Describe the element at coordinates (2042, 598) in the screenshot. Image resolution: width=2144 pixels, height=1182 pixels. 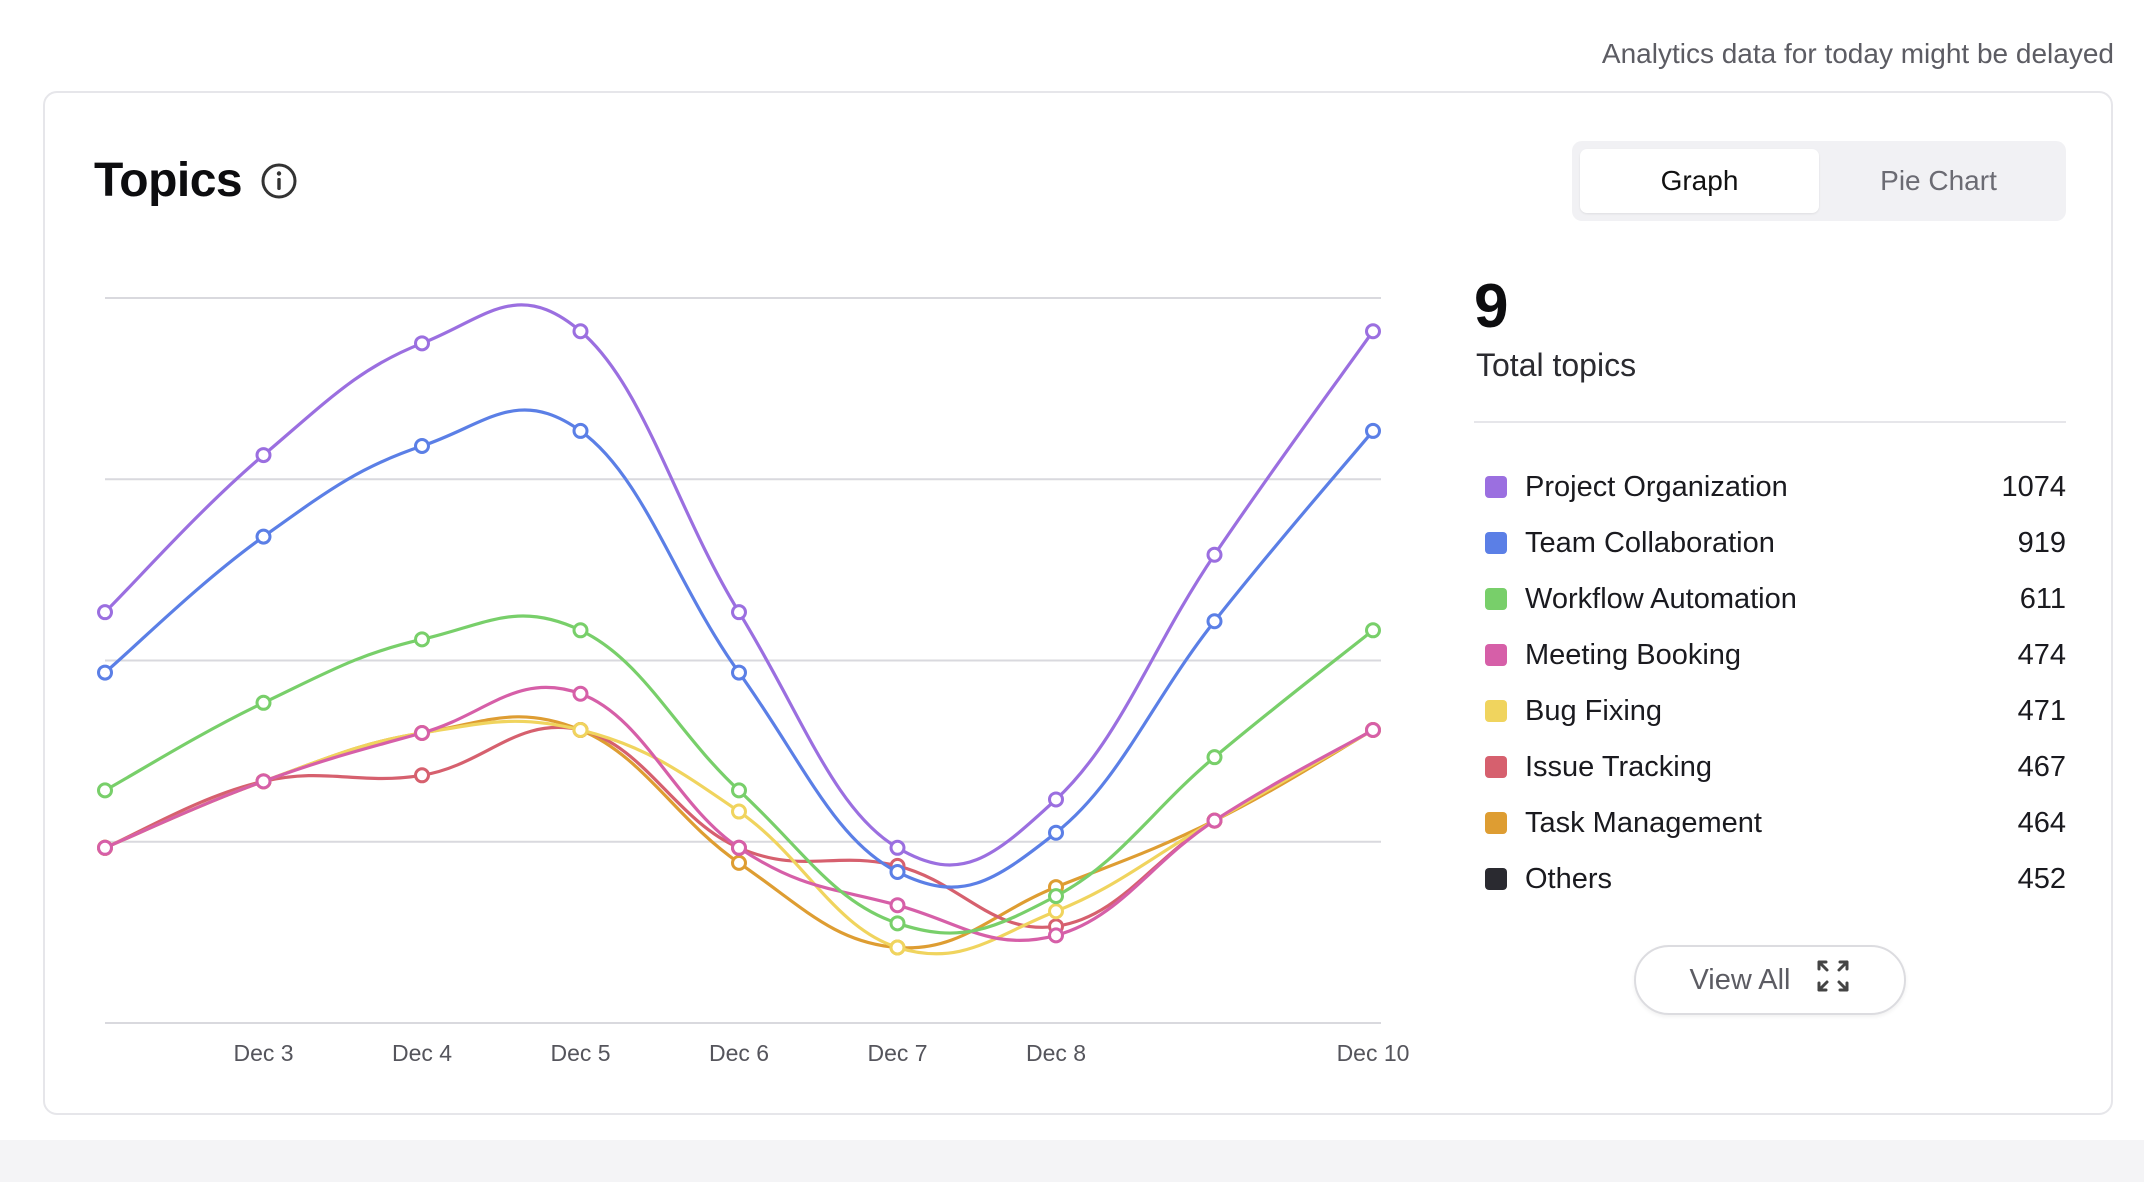
I see `legend-item-value: 611` at that location.